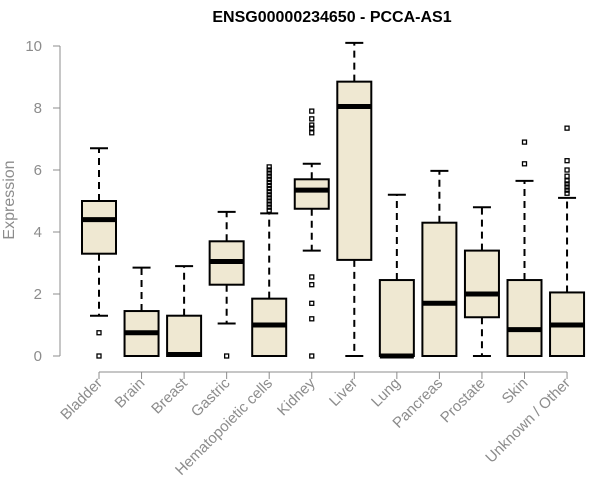  Describe the element at coordinates (296, 396) in the screenshot. I see `x-tick-label: Kidney` at that location.